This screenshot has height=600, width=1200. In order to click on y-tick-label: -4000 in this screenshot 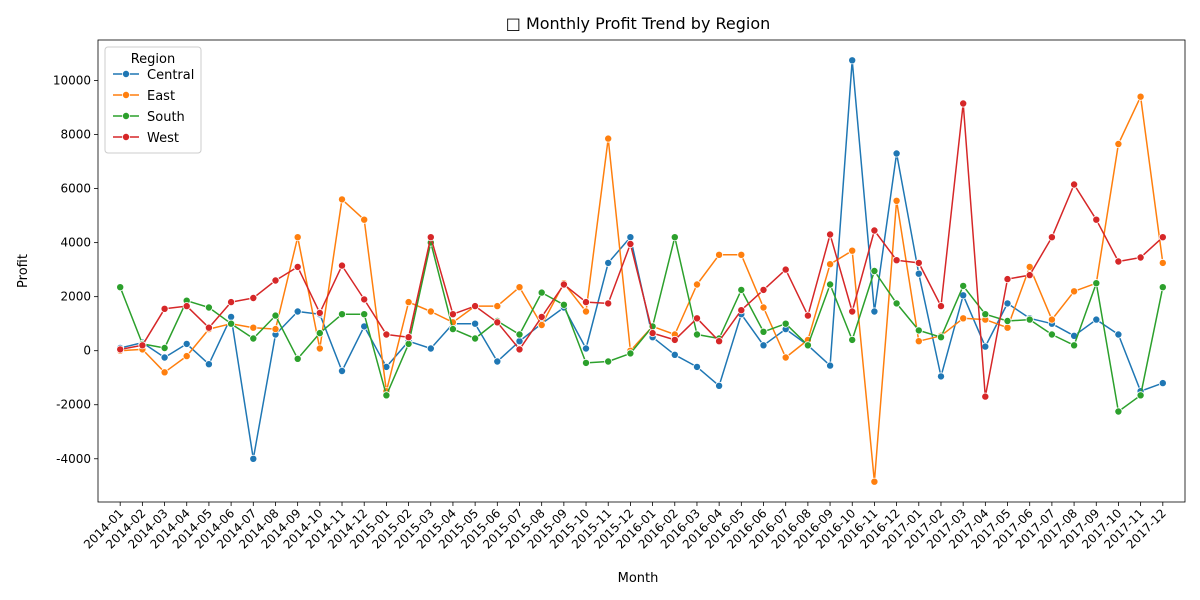, I will do `click(73, 459)`.